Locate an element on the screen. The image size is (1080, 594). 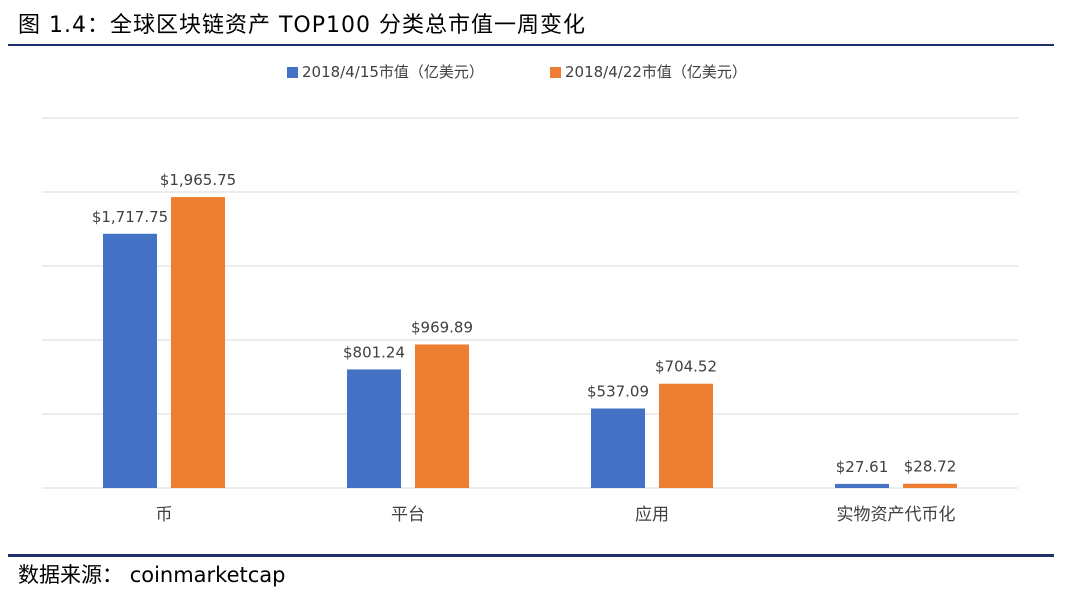
category-label: 平台 is located at coordinates (408, 515).